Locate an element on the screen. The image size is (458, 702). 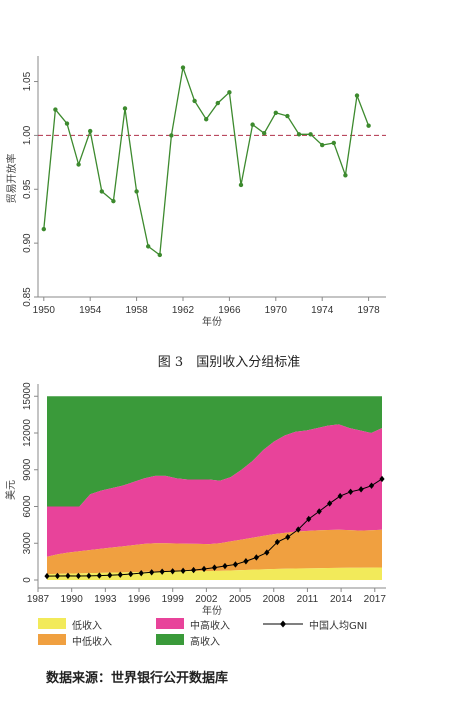
y-tick-label: 3000 is located at coordinates (27, 543).